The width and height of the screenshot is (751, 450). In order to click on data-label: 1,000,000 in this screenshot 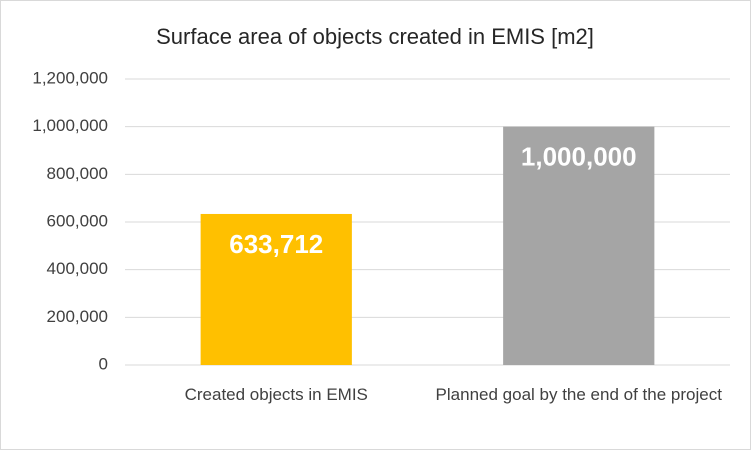, I will do `click(579, 157)`.